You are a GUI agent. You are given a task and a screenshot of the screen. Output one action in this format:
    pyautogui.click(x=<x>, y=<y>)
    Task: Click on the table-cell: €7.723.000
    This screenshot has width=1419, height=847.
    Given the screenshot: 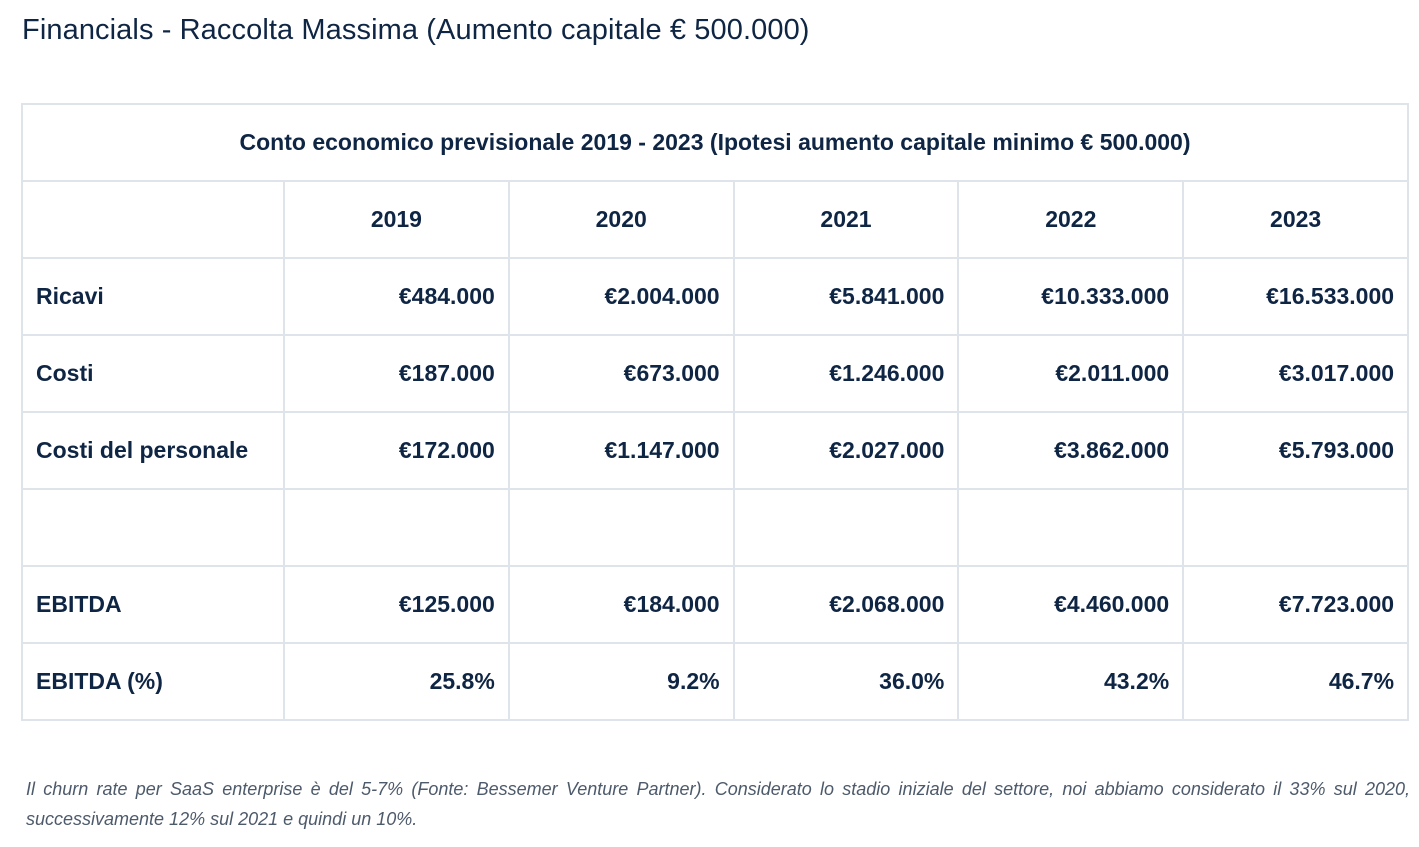 What is the action you would take?
    pyautogui.click(x=1296, y=604)
    